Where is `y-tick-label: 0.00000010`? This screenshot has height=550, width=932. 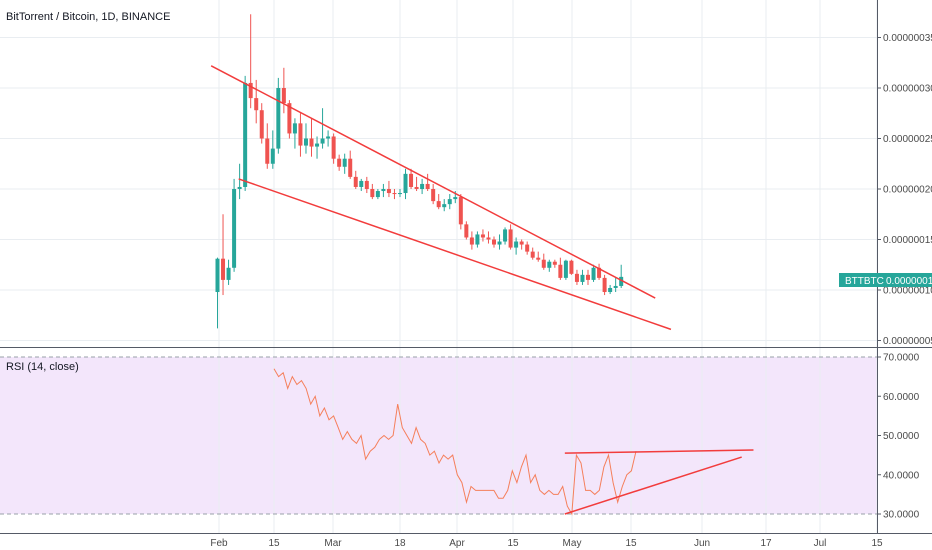
y-tick-label: 0.00000010 is located at coordinates (907, 291).